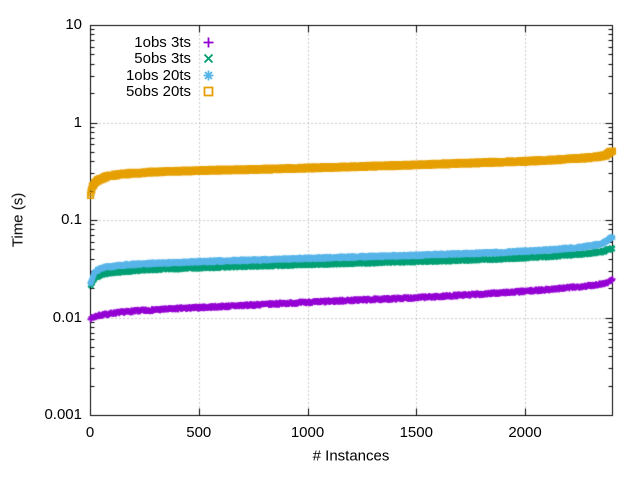 The image size is (640, 480). Describe the element at coordinates (416, 432) in the screenshot. I see `x-tick-label: 1500` at that location.